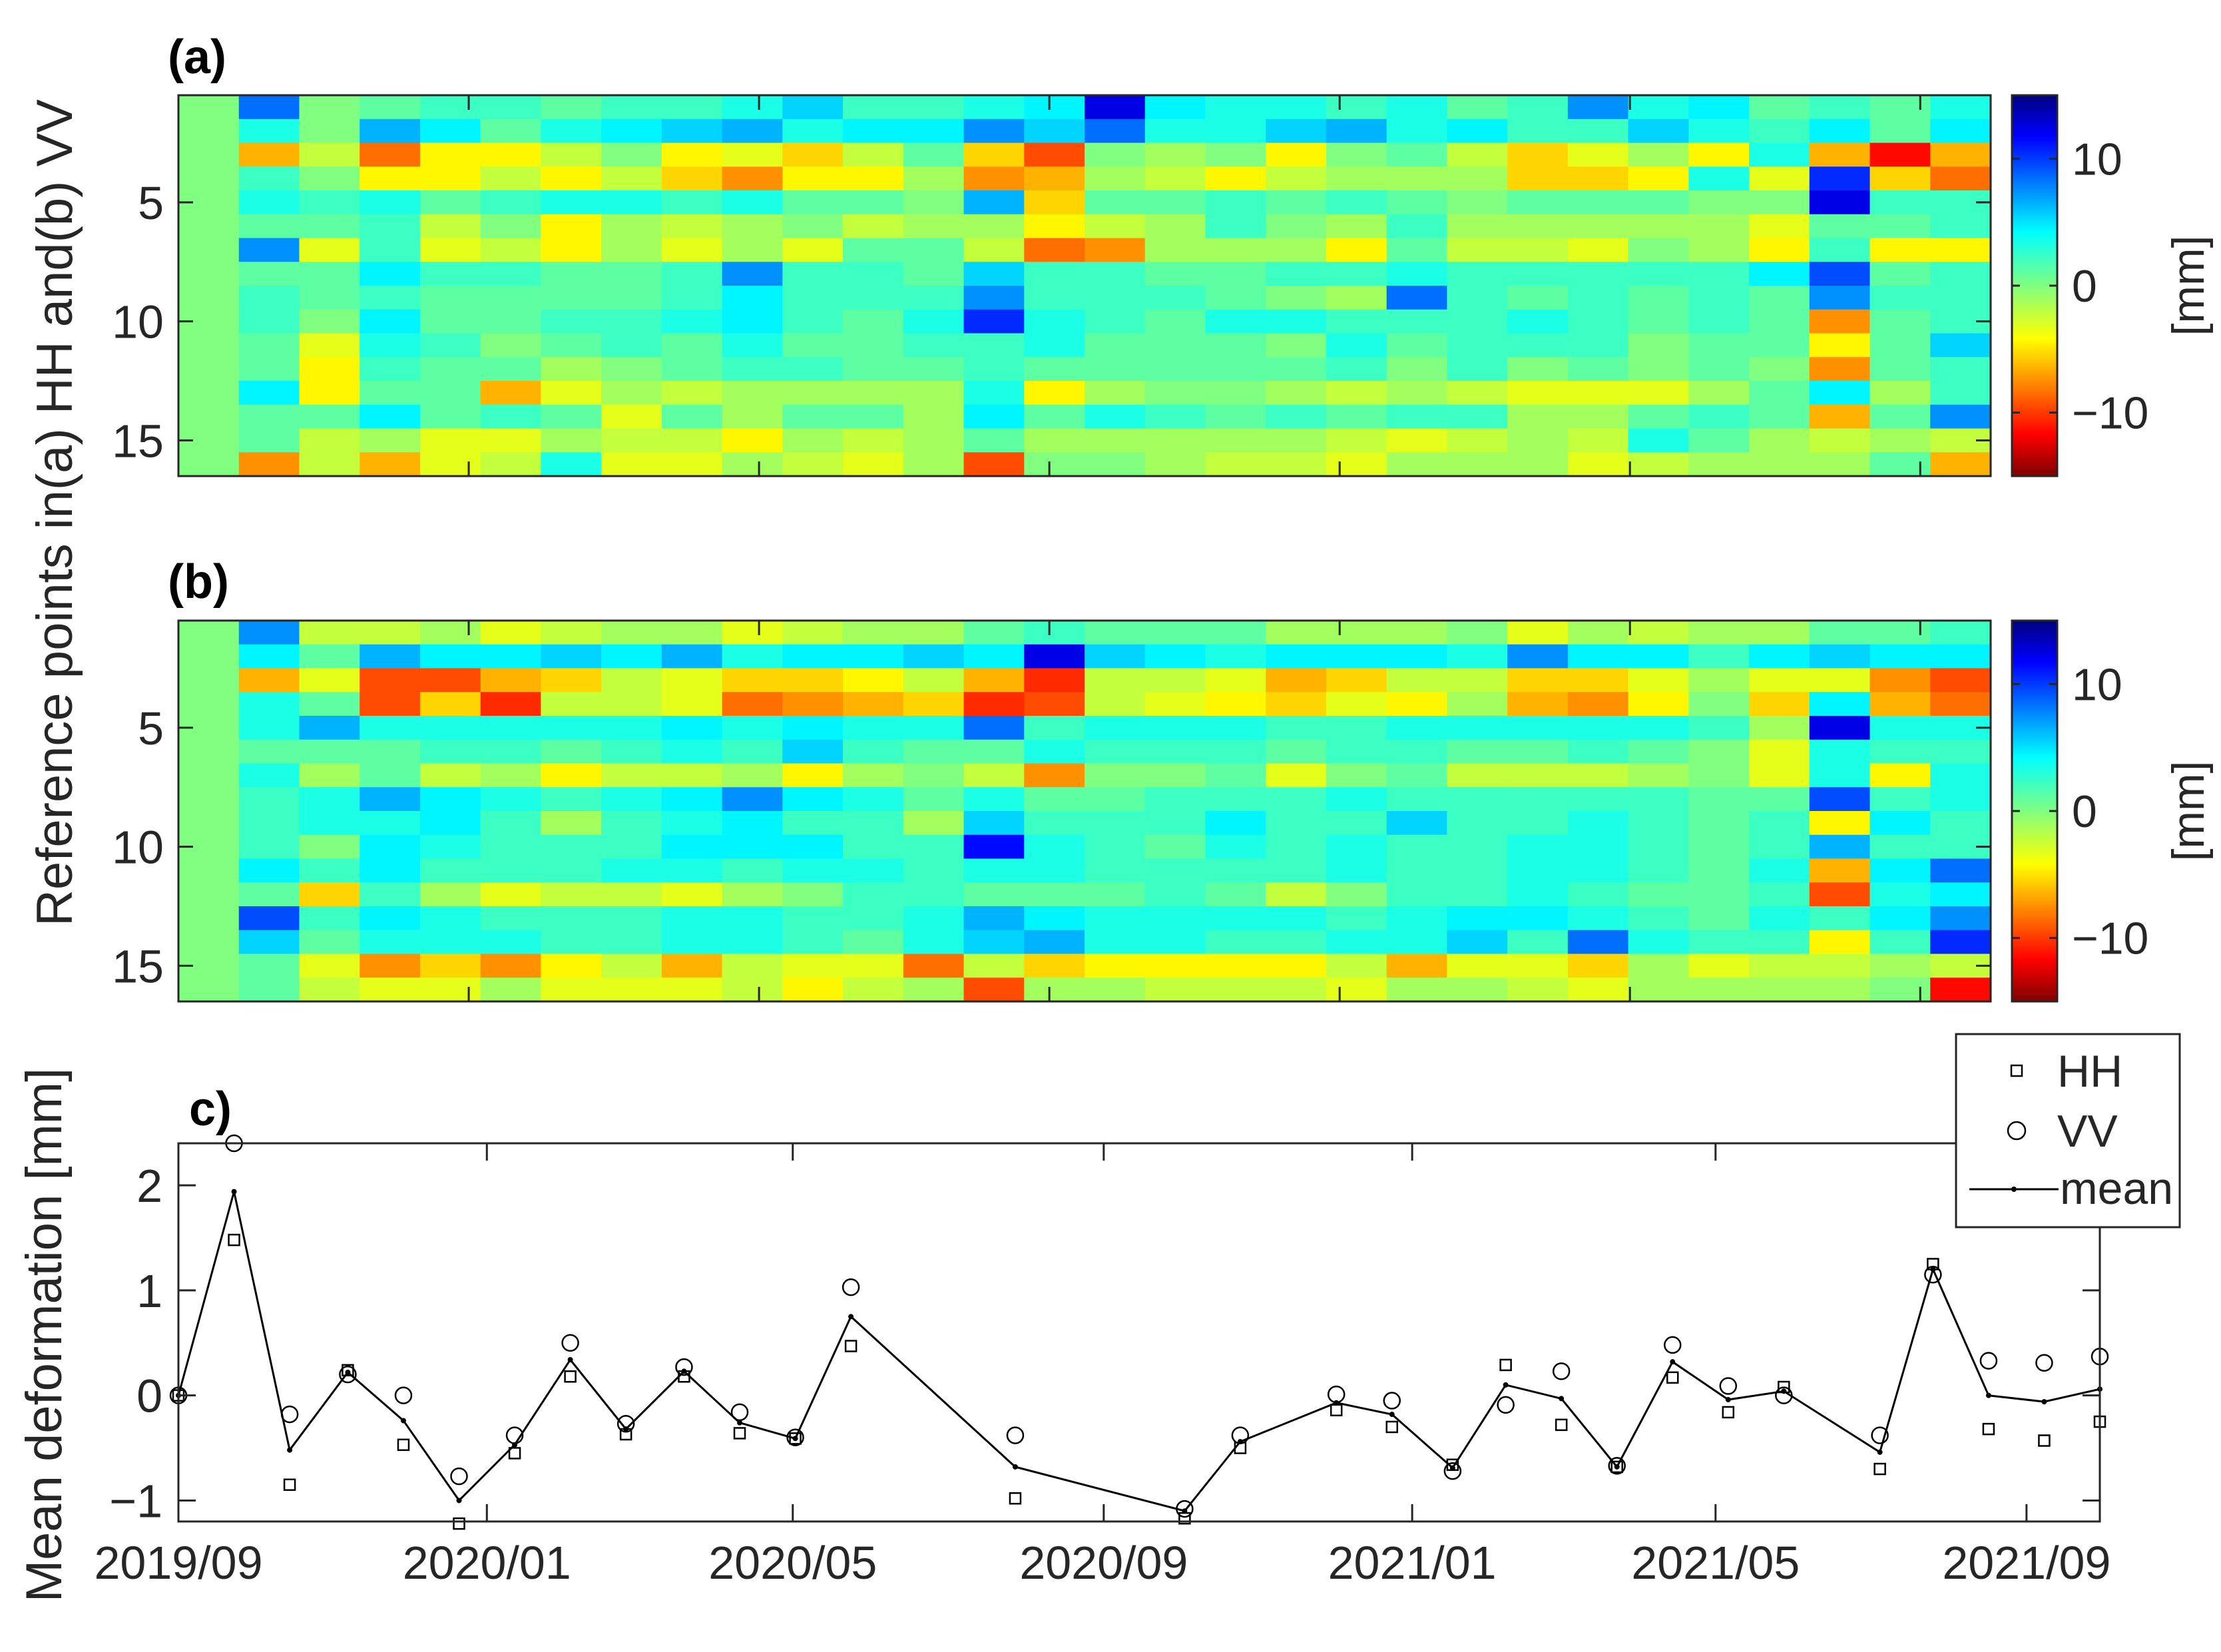 The image size is (2221, 1652). I want to click on colorbar-a-label: [mm], so click(2188, 285).